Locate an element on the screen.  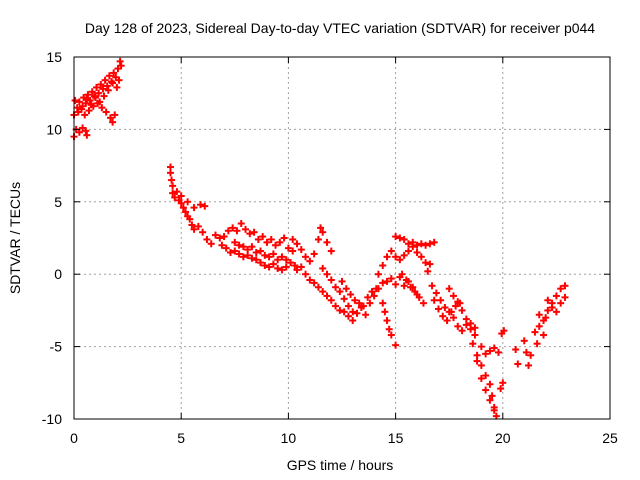
y-tick-label: 10 is located at coordinates (54, 129).